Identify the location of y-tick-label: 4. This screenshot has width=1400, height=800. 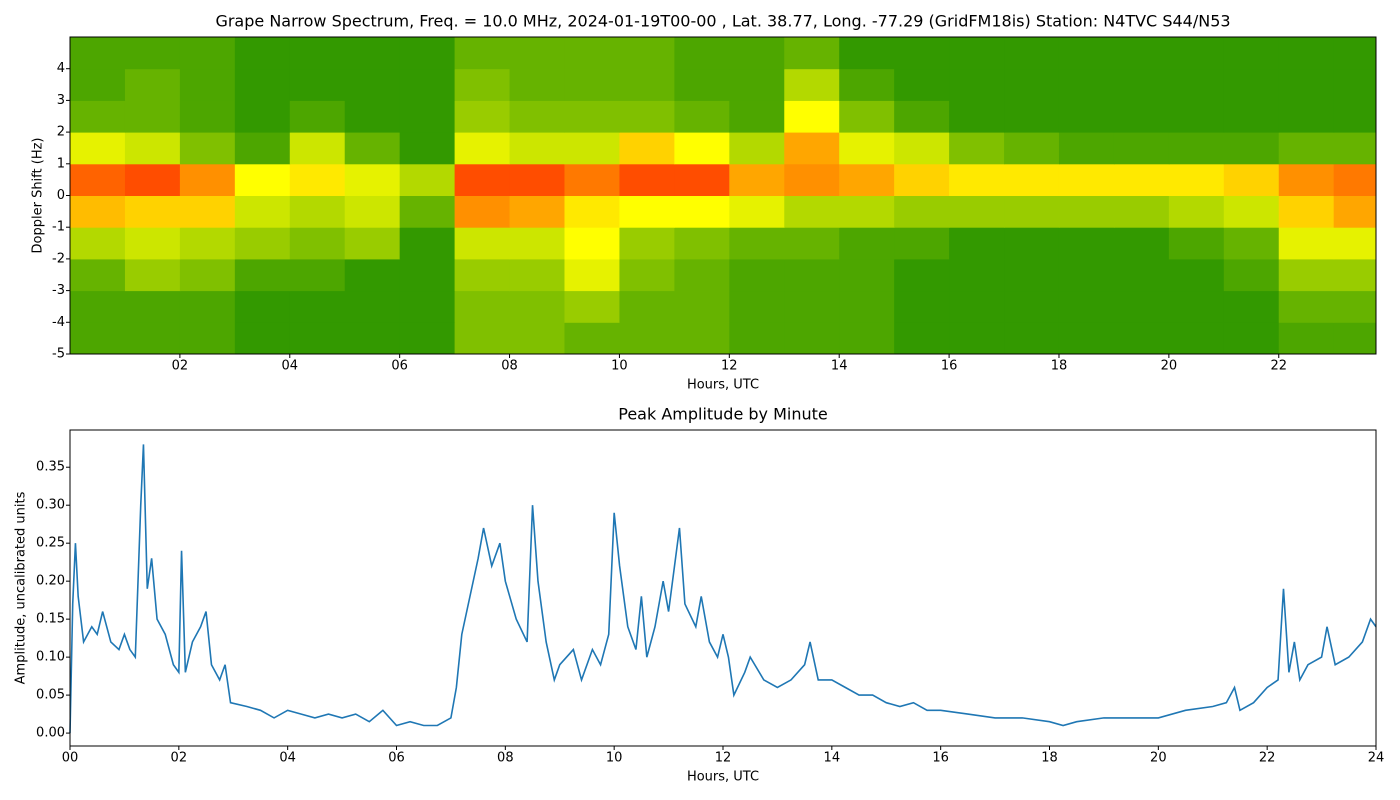
(61, 68).